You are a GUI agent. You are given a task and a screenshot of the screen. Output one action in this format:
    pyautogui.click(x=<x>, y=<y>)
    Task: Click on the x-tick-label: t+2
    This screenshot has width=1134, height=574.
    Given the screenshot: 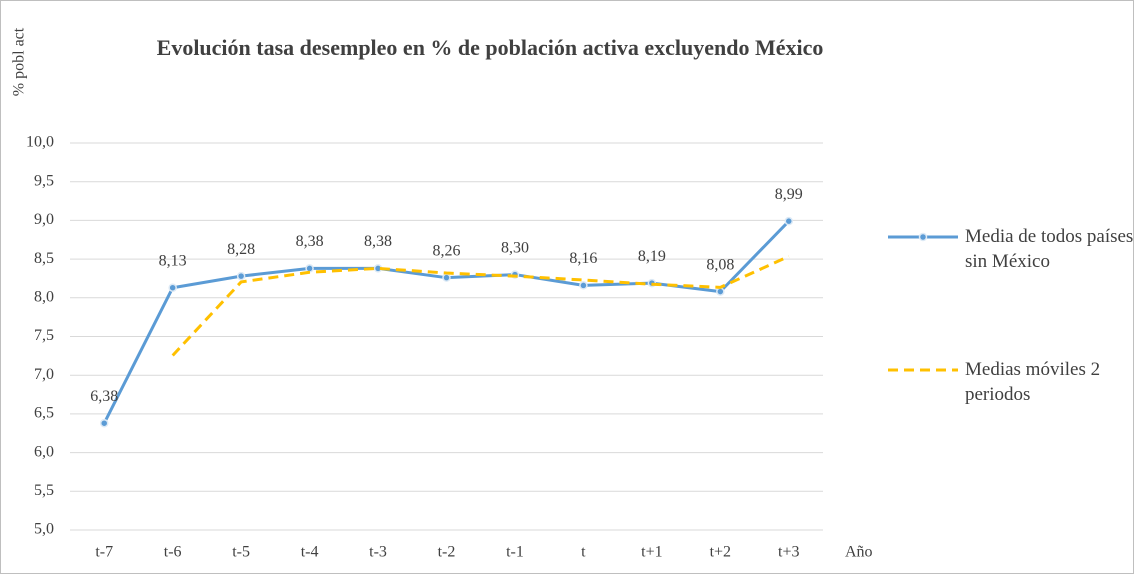 What is the action you would take?
    pyautogui.click(x=720, y=552)
    